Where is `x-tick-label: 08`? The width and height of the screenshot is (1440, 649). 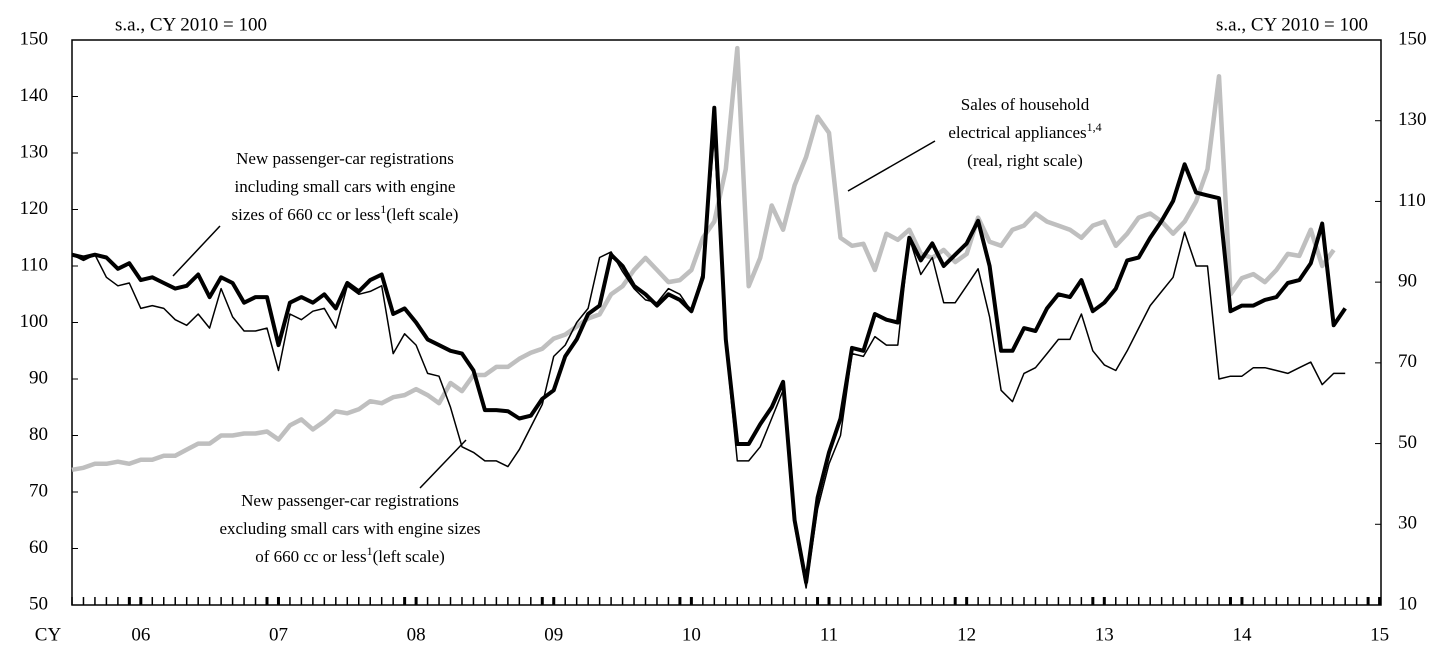 x-tick-label: 08 is located at coordinates (416, 634).